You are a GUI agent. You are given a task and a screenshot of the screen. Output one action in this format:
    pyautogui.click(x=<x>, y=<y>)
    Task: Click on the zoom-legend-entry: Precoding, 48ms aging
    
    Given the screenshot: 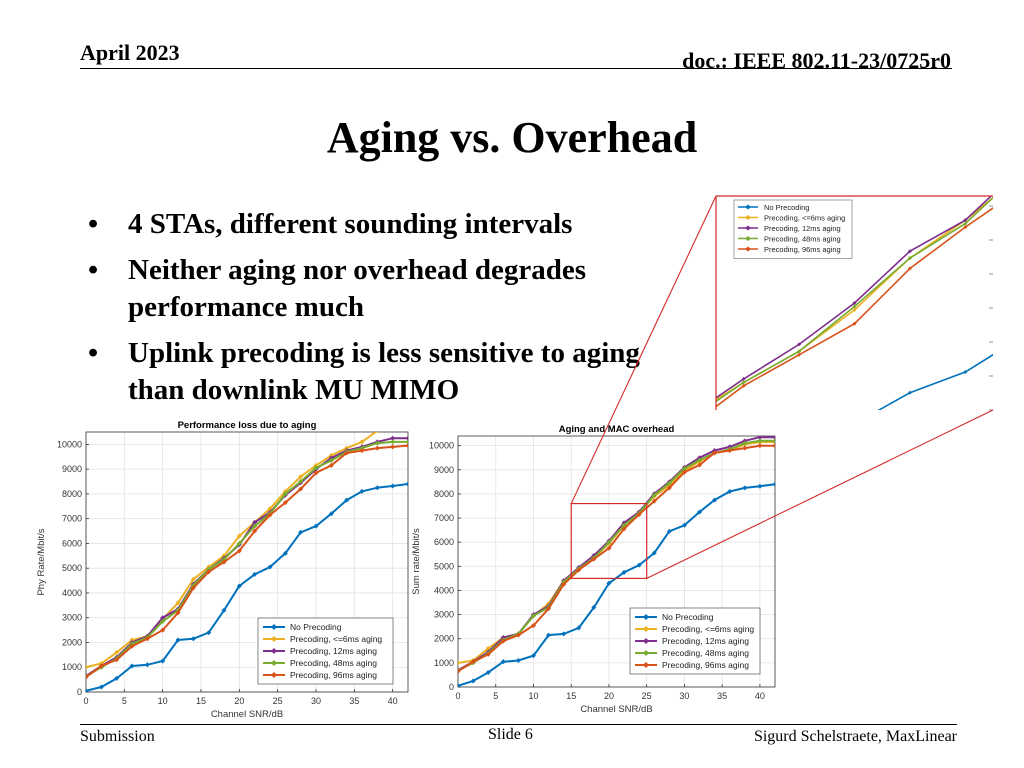 What is the action you would take?
    pyautogui.click(x=802, y=239)
    